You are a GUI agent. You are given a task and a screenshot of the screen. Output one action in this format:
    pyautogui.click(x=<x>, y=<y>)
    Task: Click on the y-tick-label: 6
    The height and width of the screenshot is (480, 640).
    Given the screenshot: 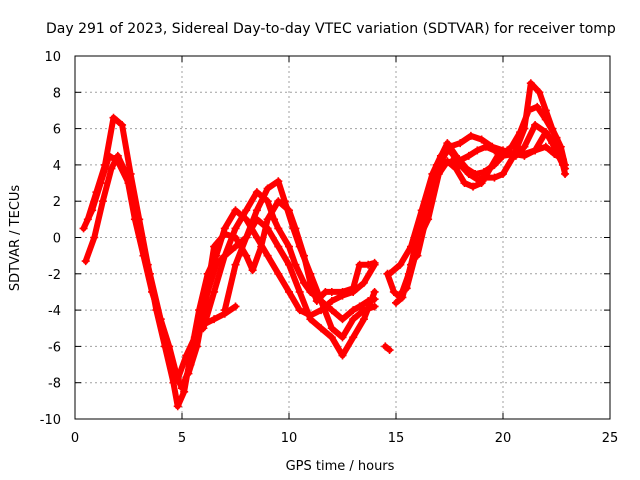 What is the action you would take?
    pyautogui.click(x=57, y=130)
    